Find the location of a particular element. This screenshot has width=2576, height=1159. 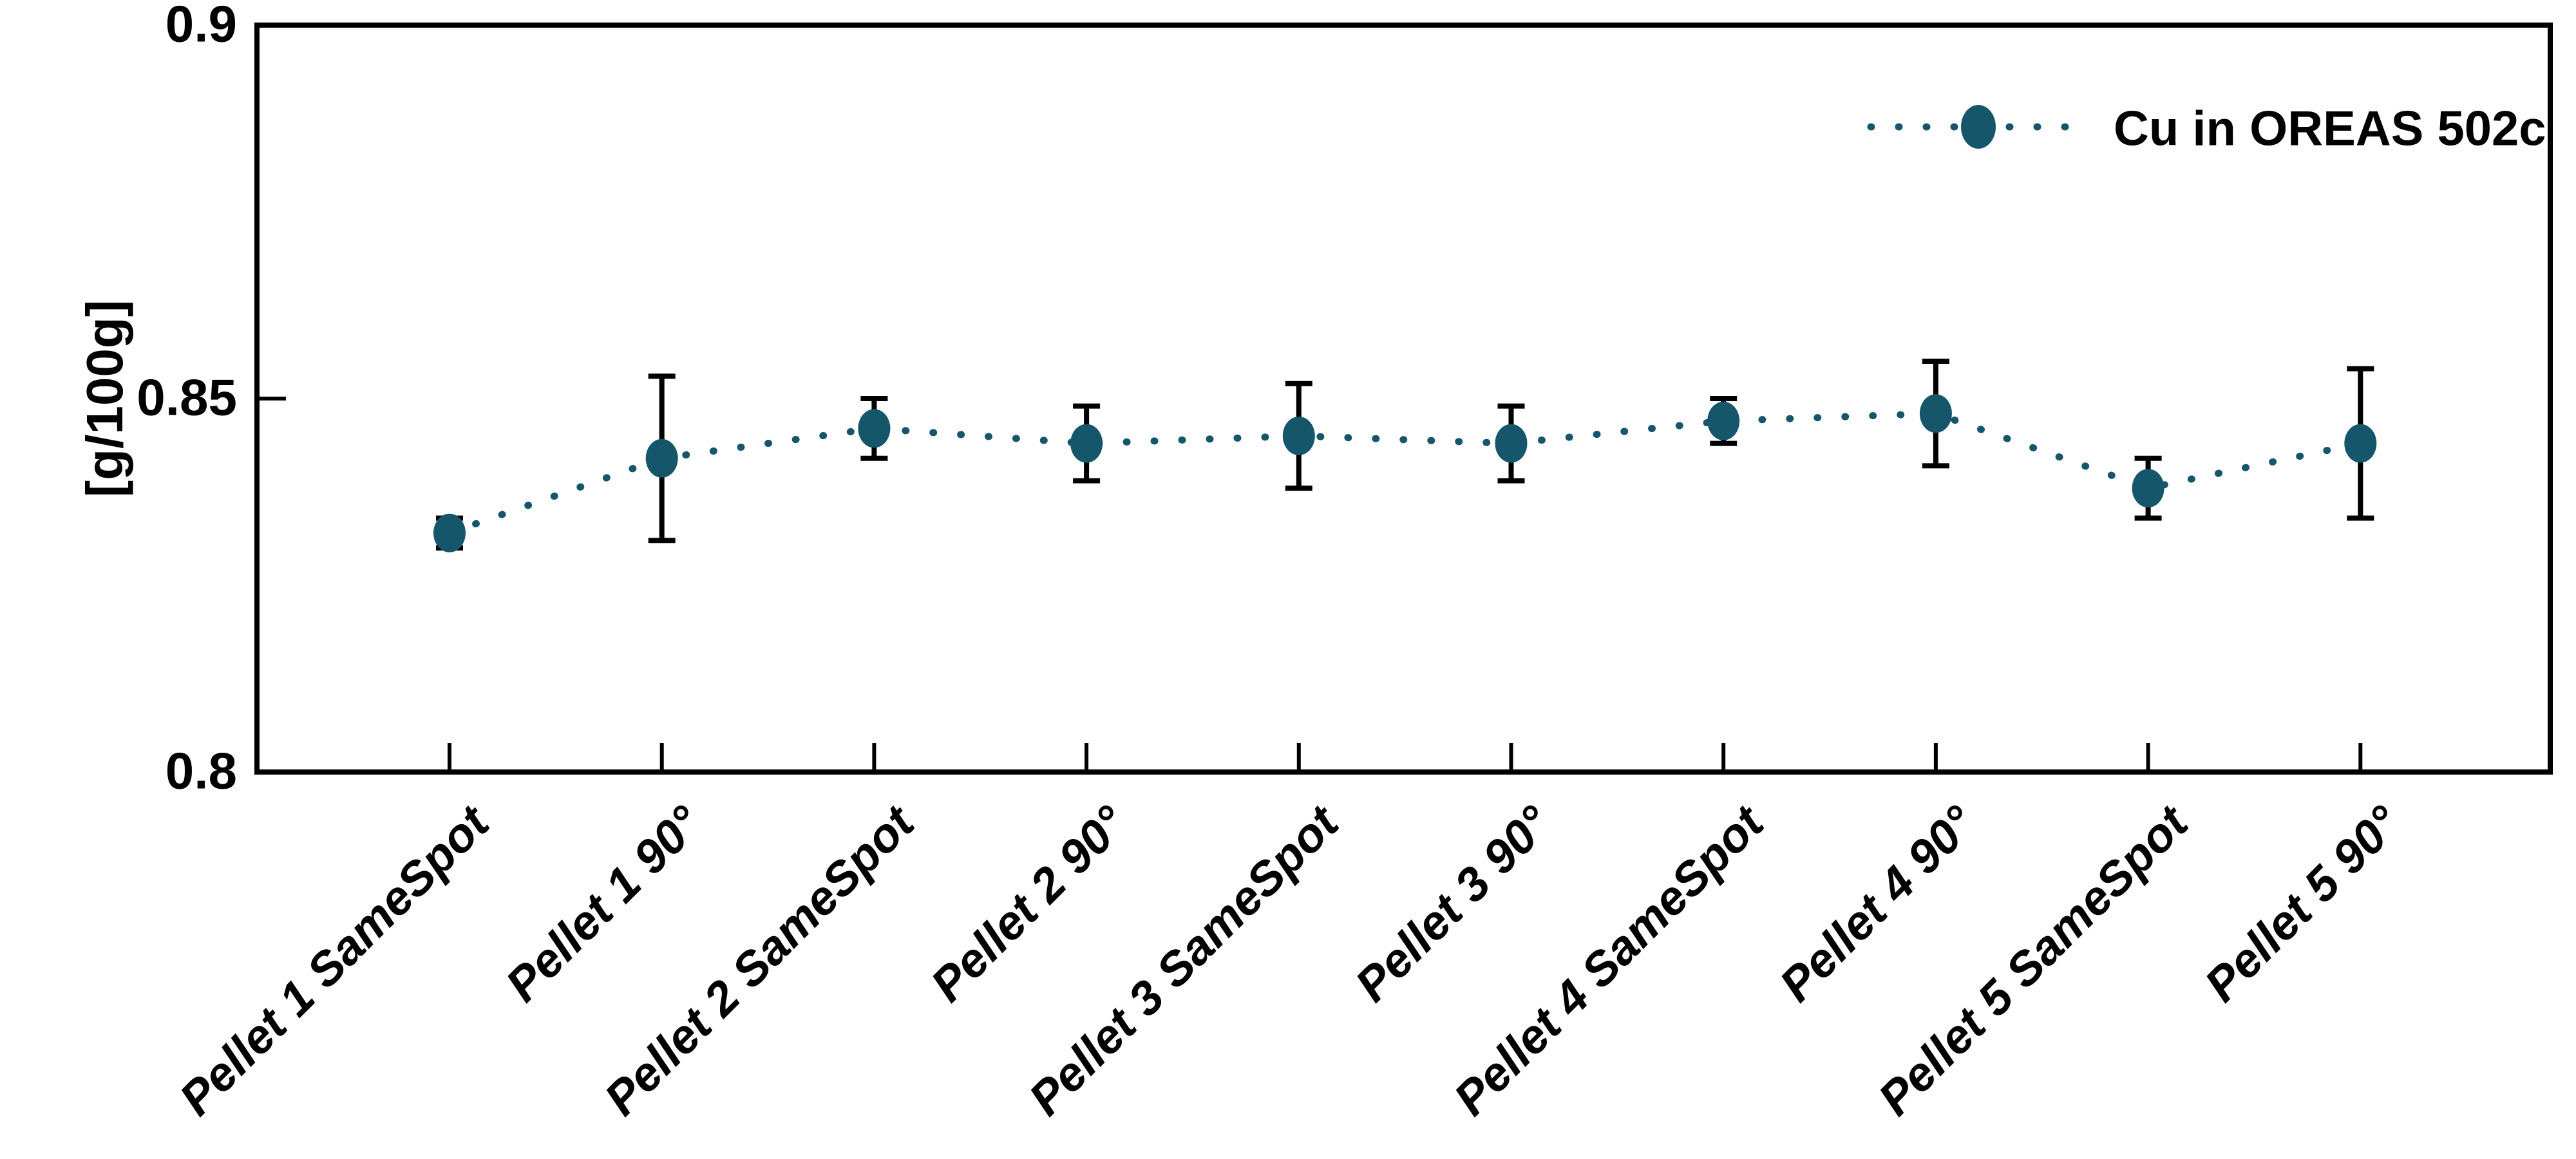

y-axis-label: [g/100g] is located at coordinates (104, 398).